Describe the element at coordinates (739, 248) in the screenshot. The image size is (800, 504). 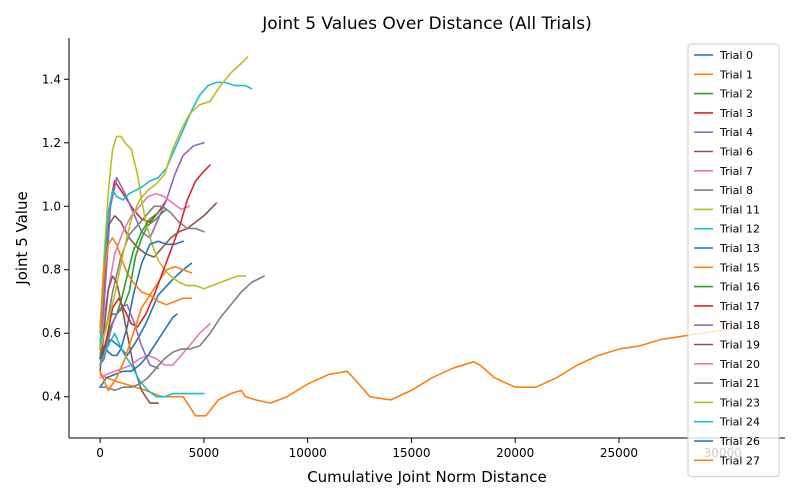
I see `legend-label: Trial 13` at that location.